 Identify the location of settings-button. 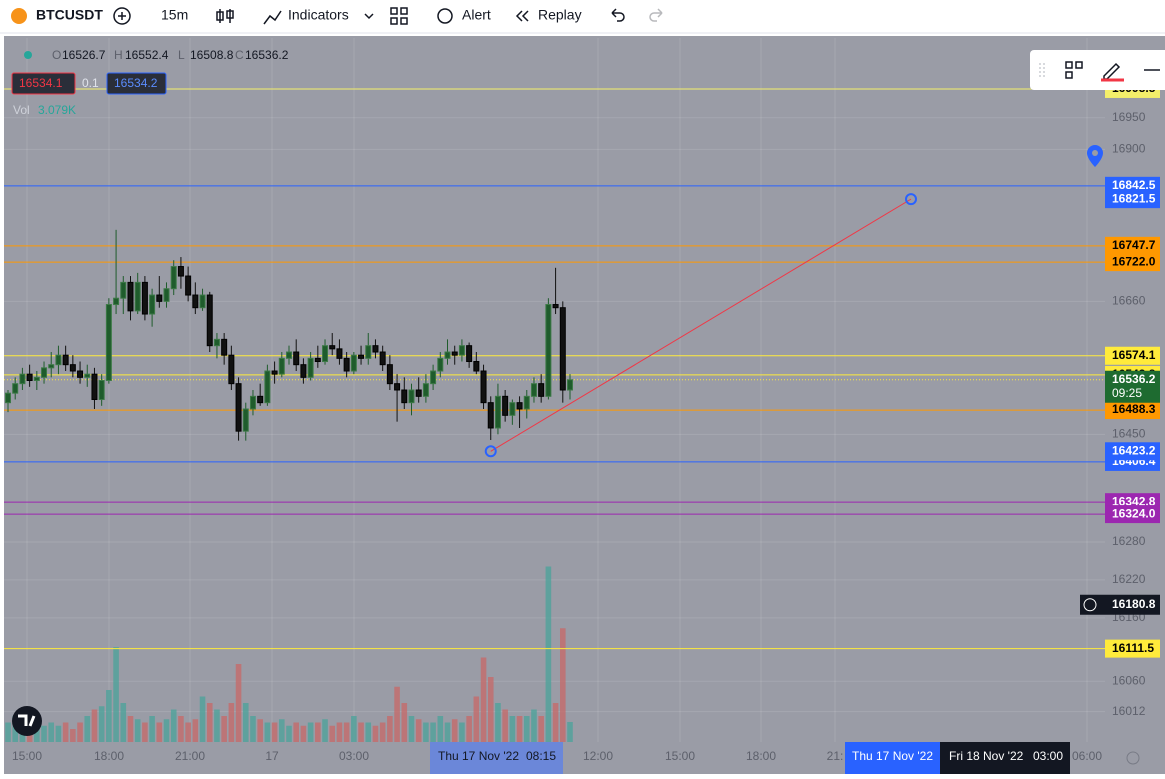
(1133, 758).